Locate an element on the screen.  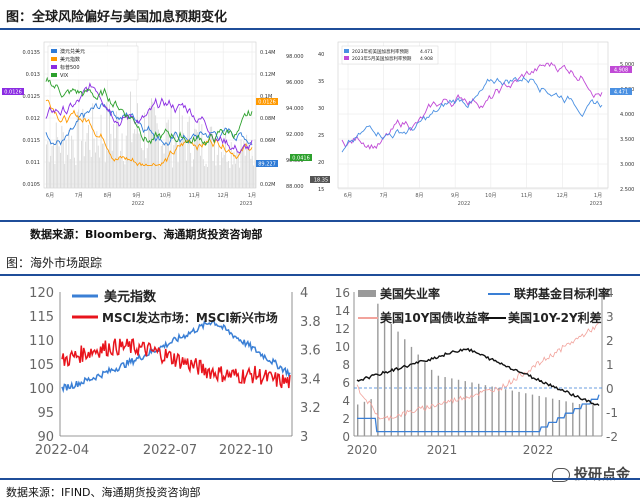
y-left-tick-label: 0.0105 is located at coordinates (32, 185).